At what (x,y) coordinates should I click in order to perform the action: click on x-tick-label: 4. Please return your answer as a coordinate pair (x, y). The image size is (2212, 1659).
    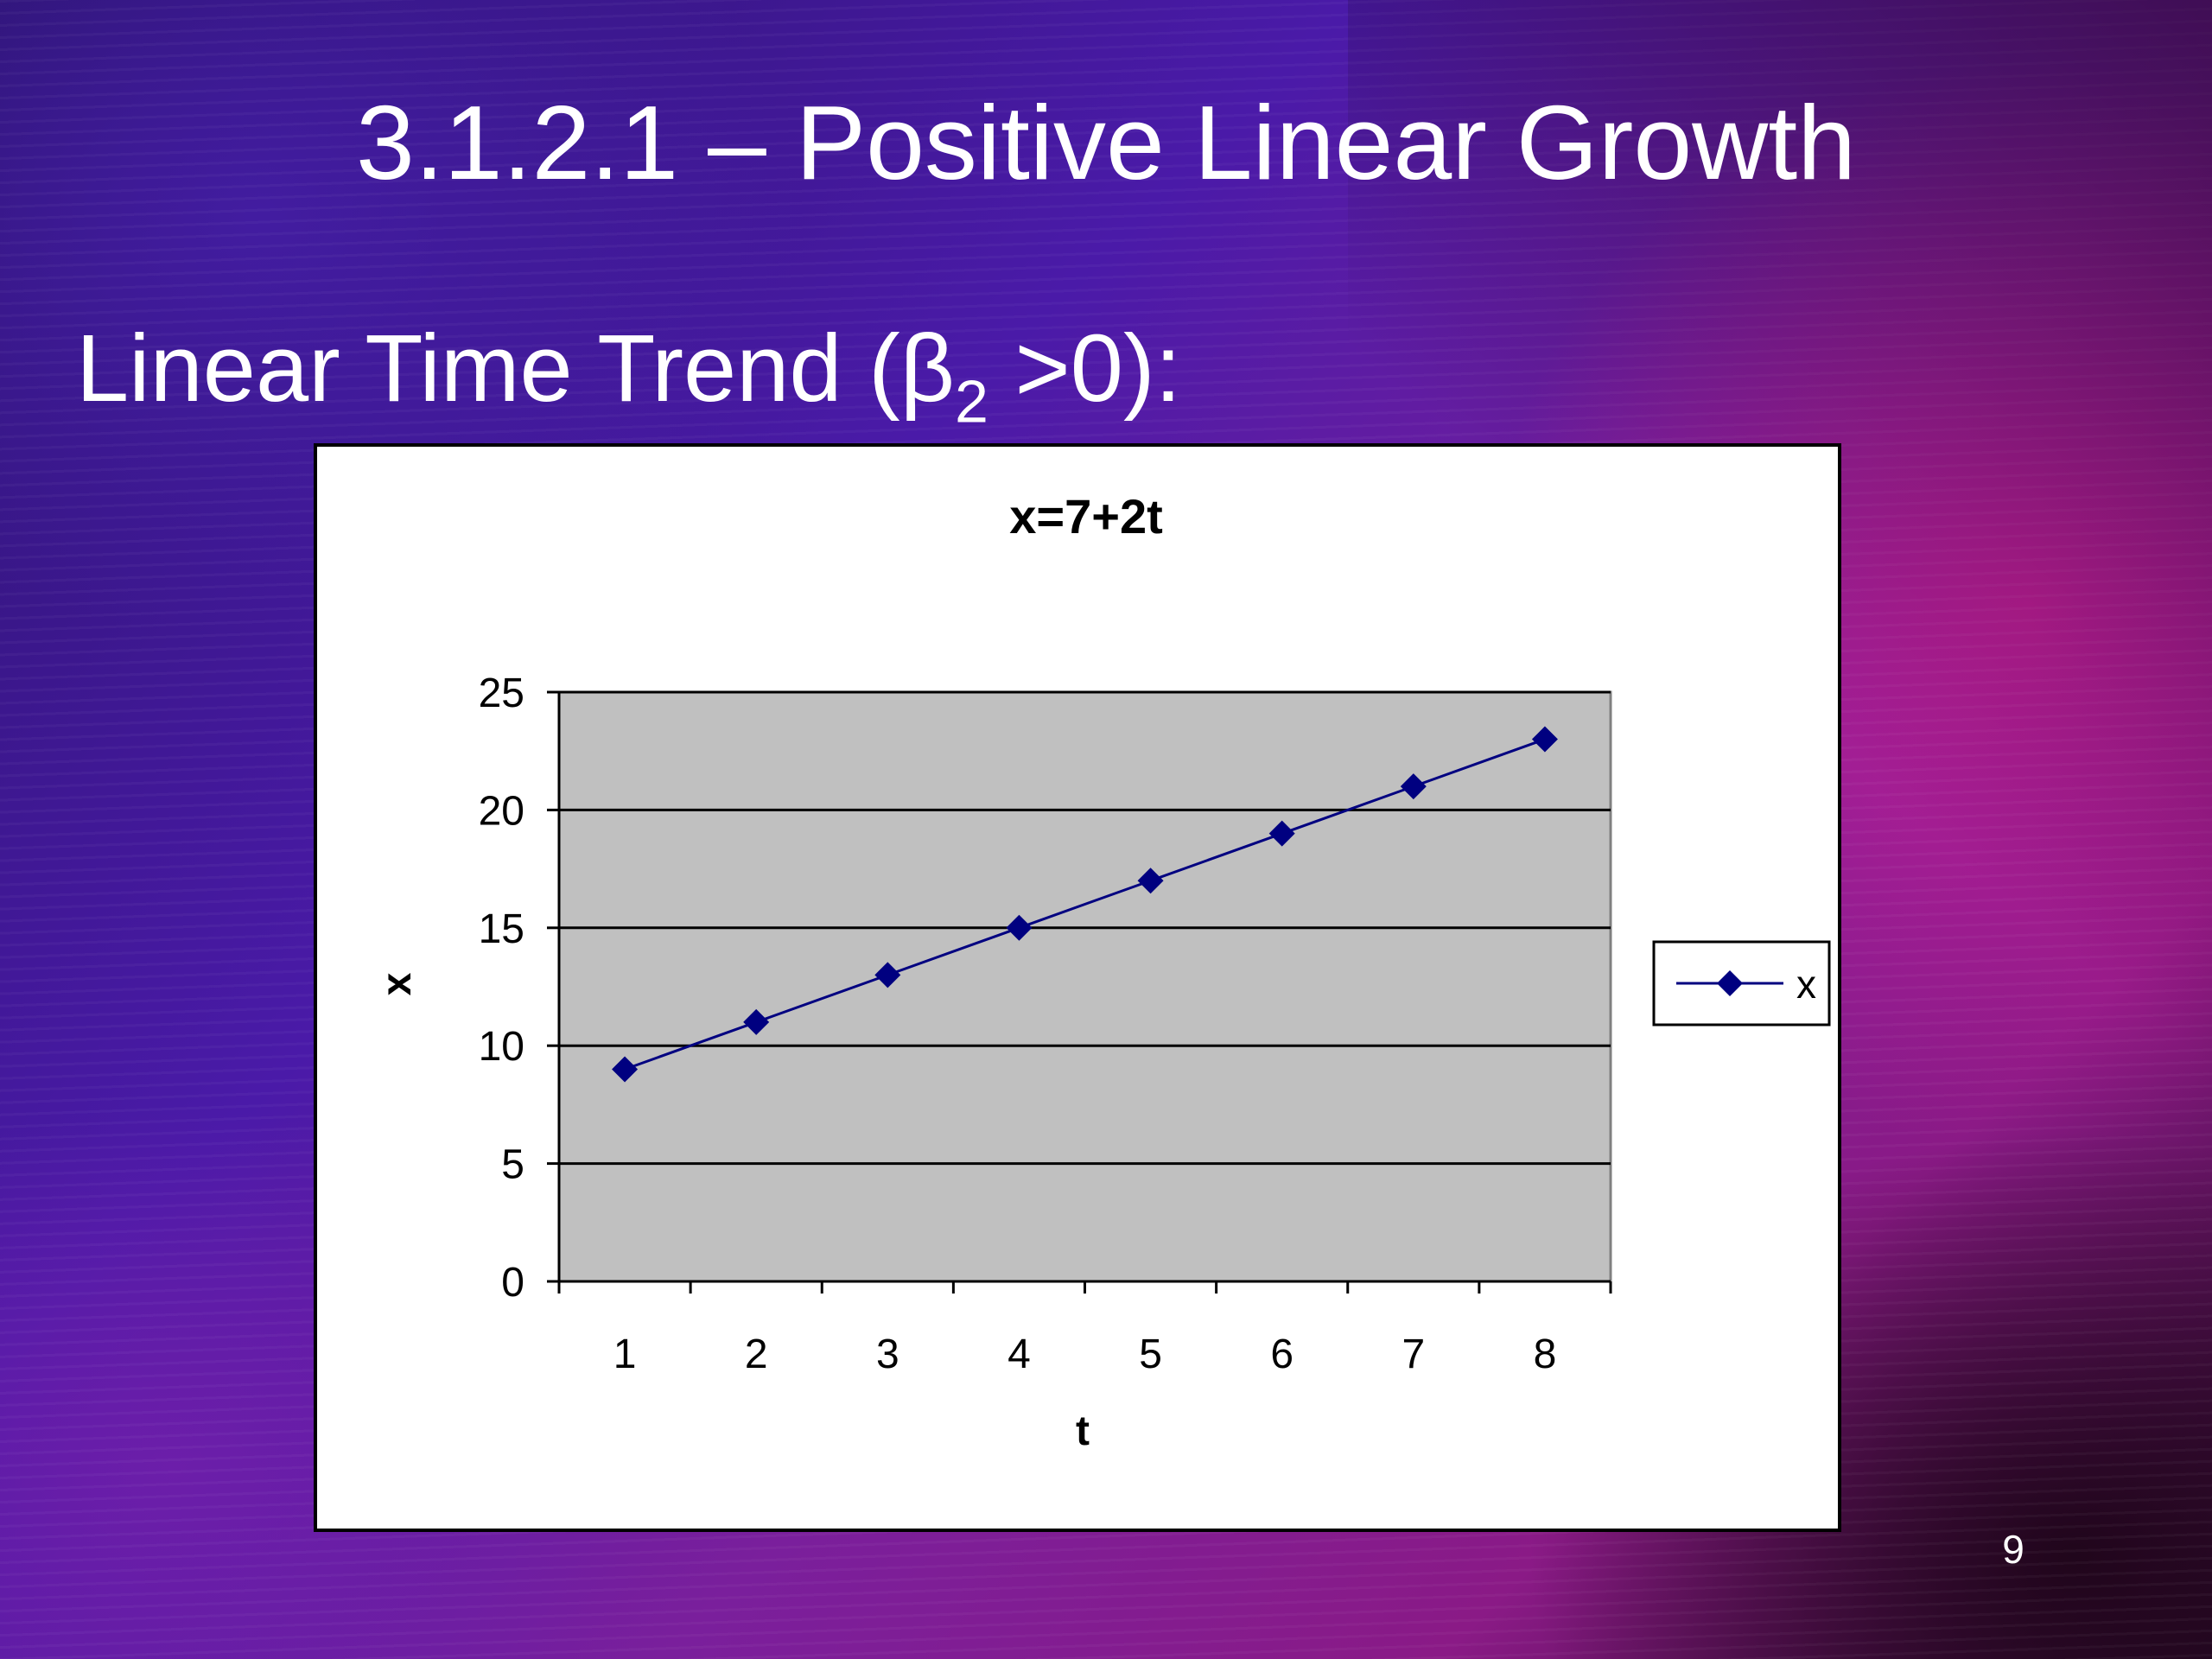
    Looking at the image, I should click on (1019, 1354).